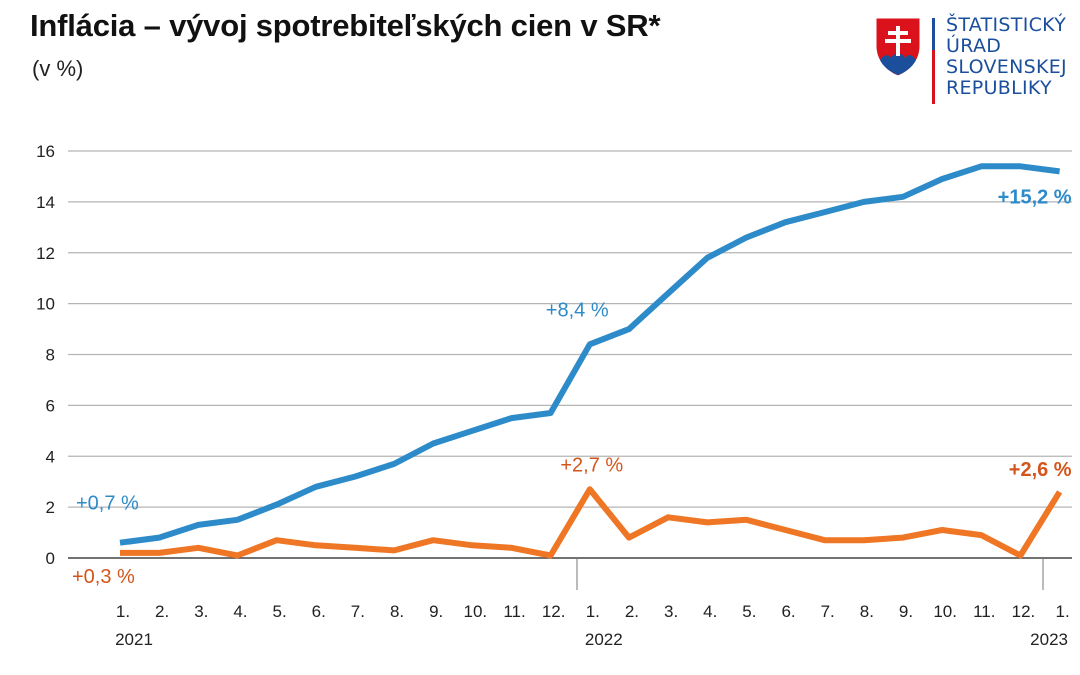  I want to click on y-tick-label: 16, so click(45, 151).